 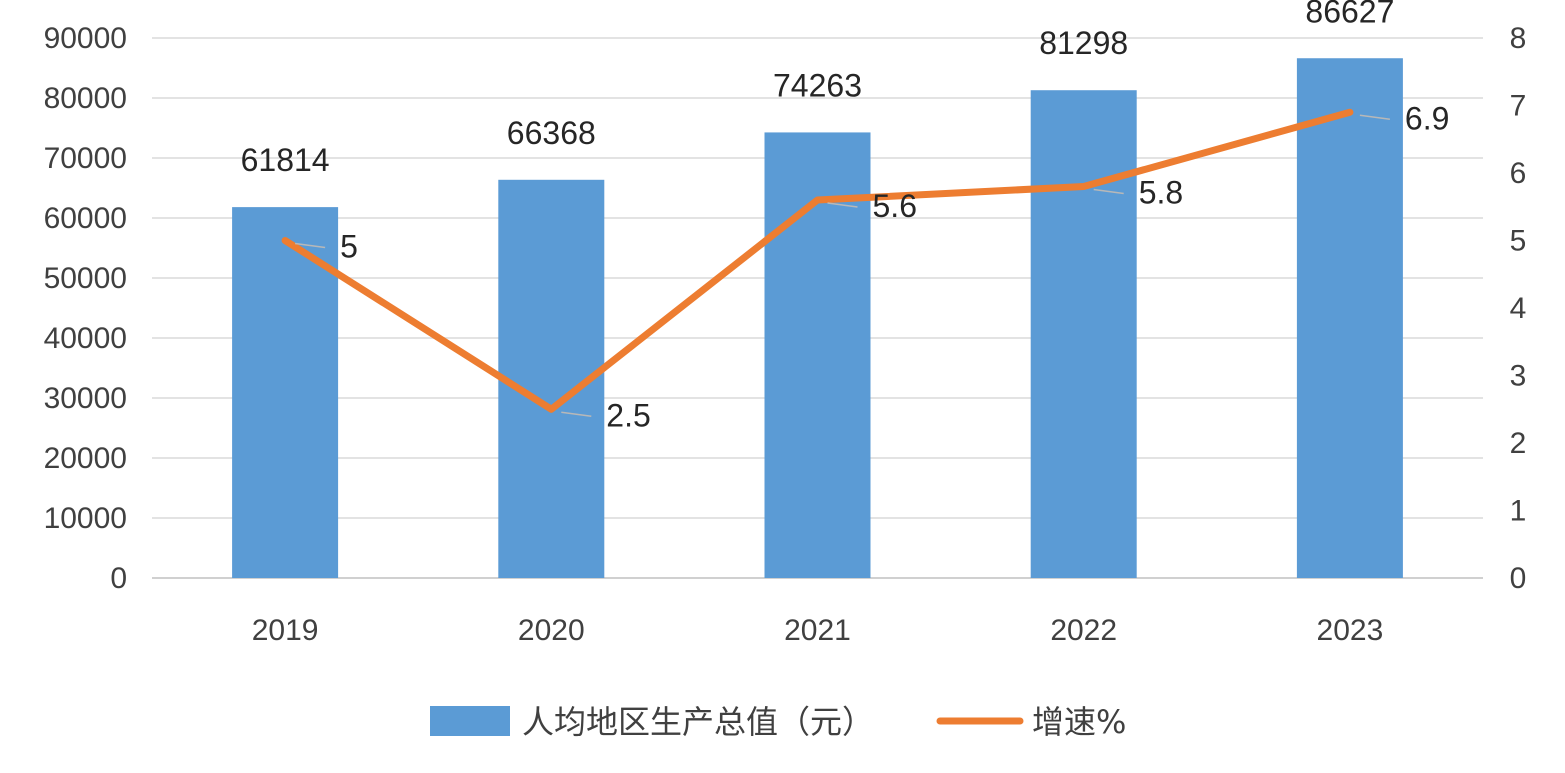 What do you see at coordinates (1350, 630) in the screenshot?
I see `x-tick-label: 2023` at bounding box center [1350, 630].